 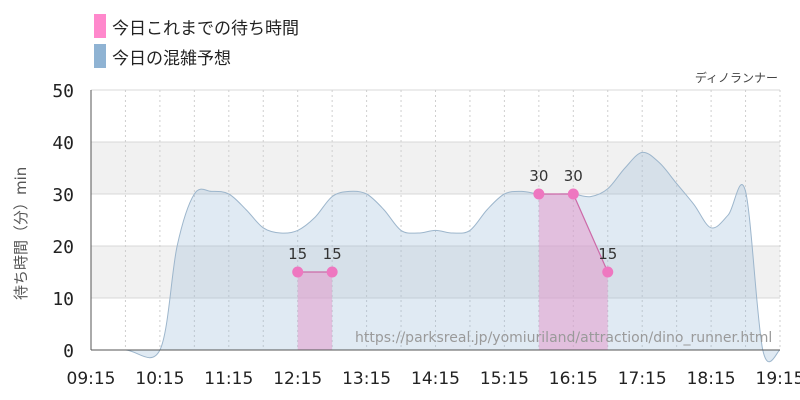 What do you see at coordinates (100, 56) in the screenshot?
I see `legend-swatch-forecast` at bounding box center [100, 56].